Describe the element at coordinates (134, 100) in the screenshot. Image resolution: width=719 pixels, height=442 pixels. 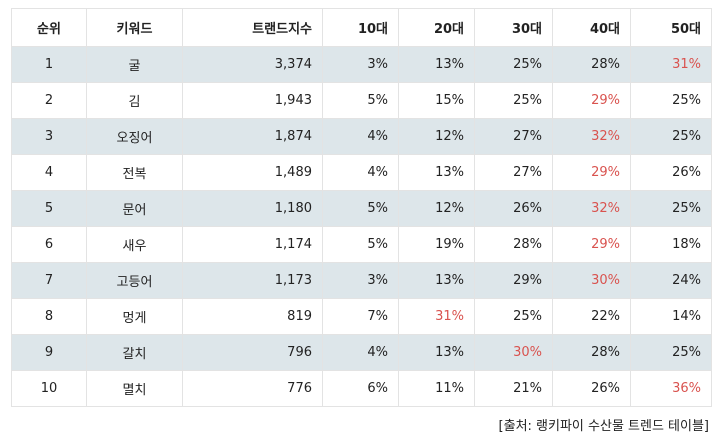
I see `cell-keyword: 김` at that location.